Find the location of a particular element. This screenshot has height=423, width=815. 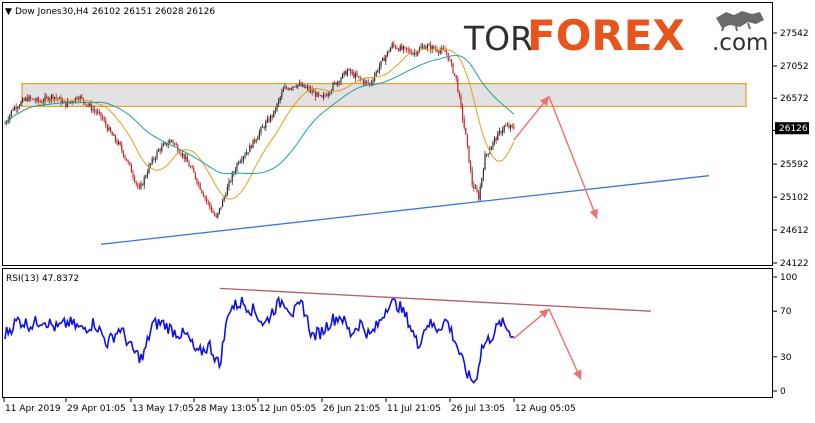

time-tick-label: 12 Aug 05:05 is located at coordinates (545, 409).